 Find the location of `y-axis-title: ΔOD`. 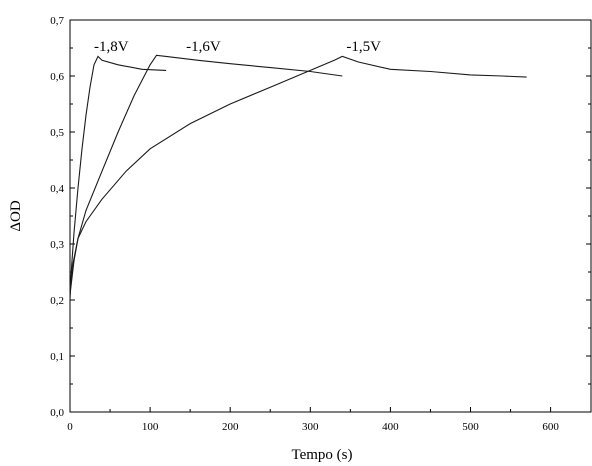

y-axis-title: ΔOD is located at coordinates (16, 215).